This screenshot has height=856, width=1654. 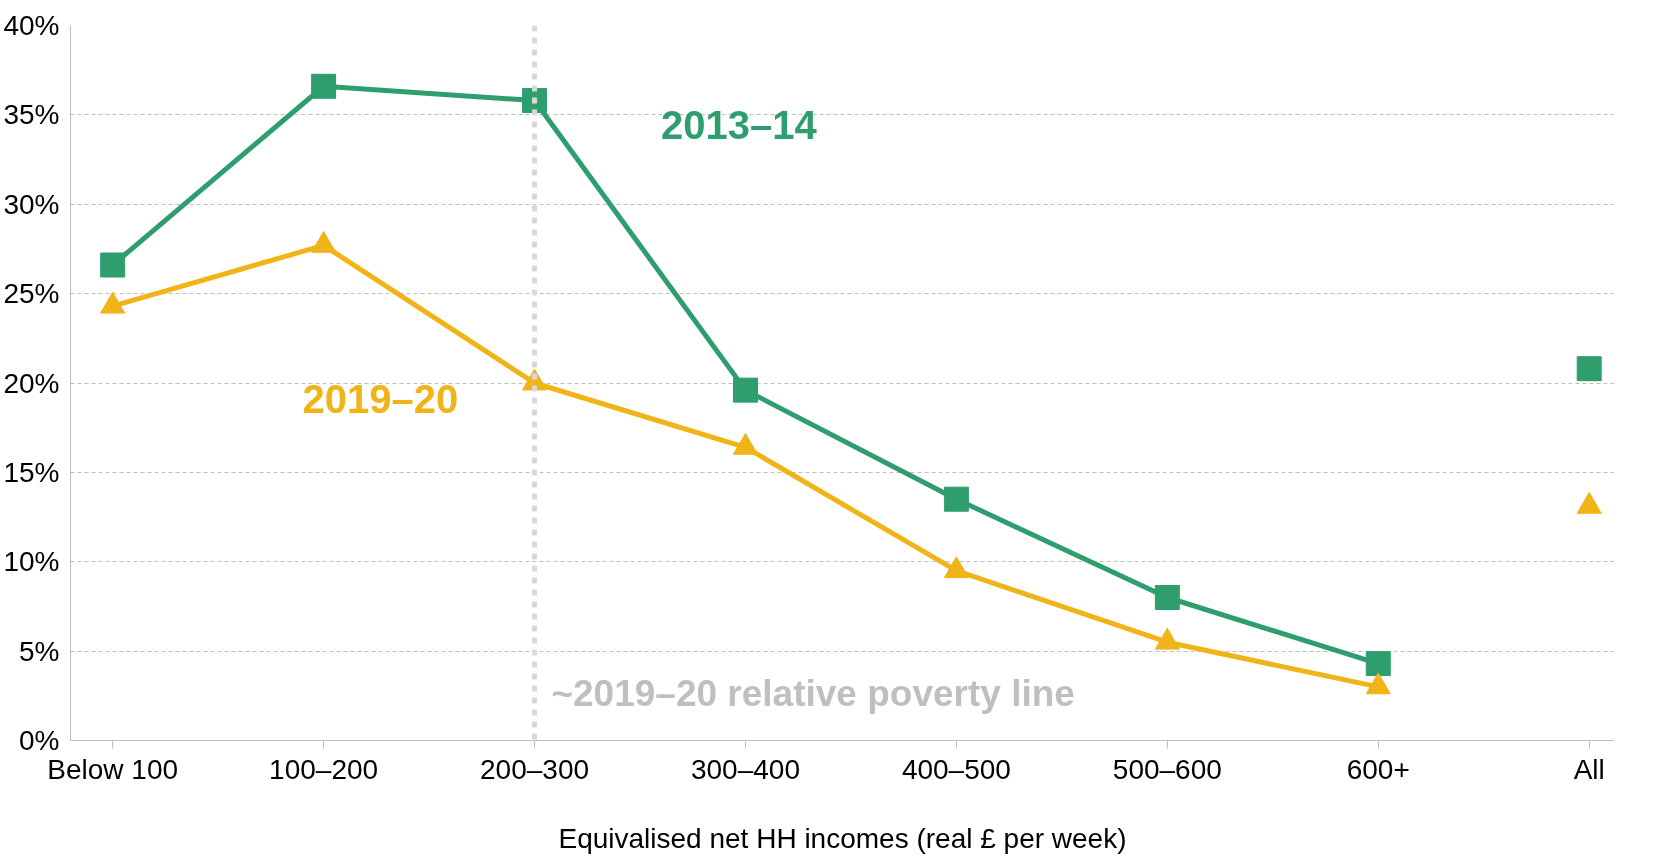 I want to click on x-tick-label: 300–400, so click(x=745, y=769).